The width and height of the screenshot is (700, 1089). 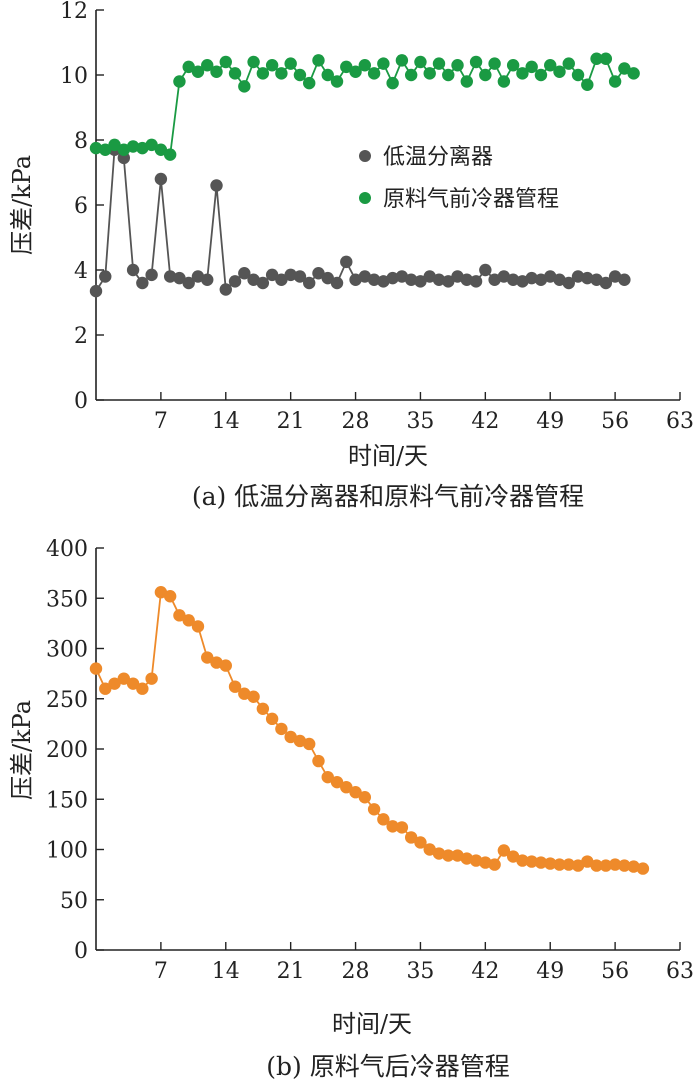 I want to click on legend-label-pre-cooler: 原料气前冷器管程, so click(x=471, y=199).